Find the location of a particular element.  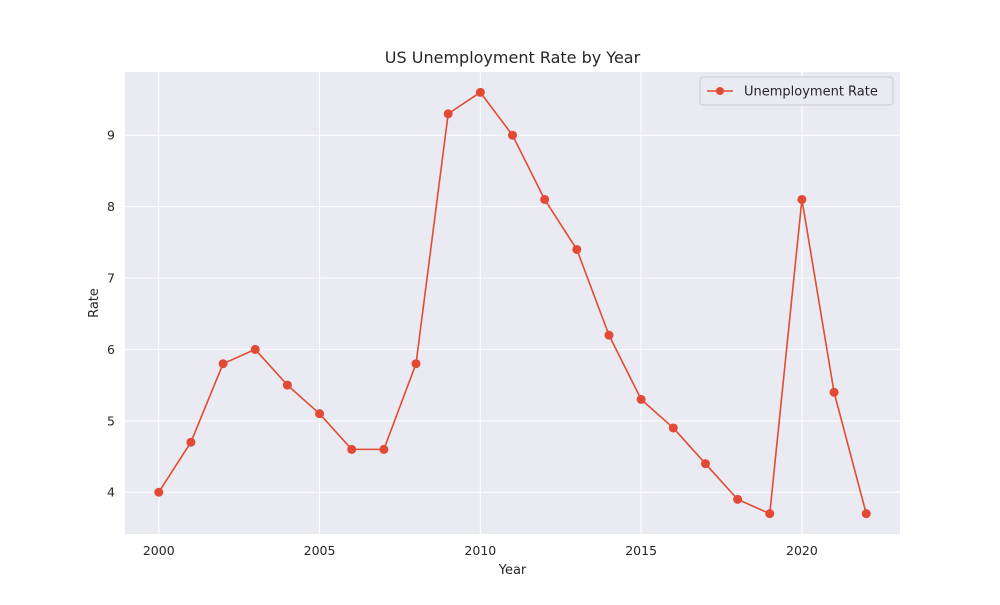

chart-title: US Unemployment Rate by Year is located at coordinates (513, 57).